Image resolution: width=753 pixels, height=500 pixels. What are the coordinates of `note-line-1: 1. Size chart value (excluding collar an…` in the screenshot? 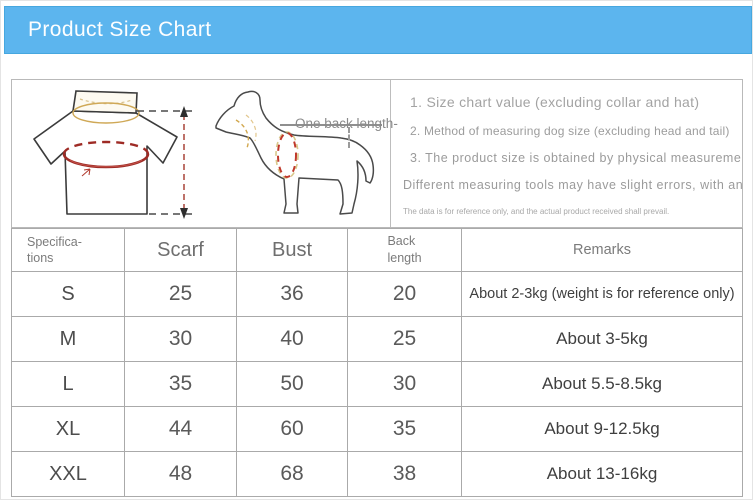 It's located at (555, 102).